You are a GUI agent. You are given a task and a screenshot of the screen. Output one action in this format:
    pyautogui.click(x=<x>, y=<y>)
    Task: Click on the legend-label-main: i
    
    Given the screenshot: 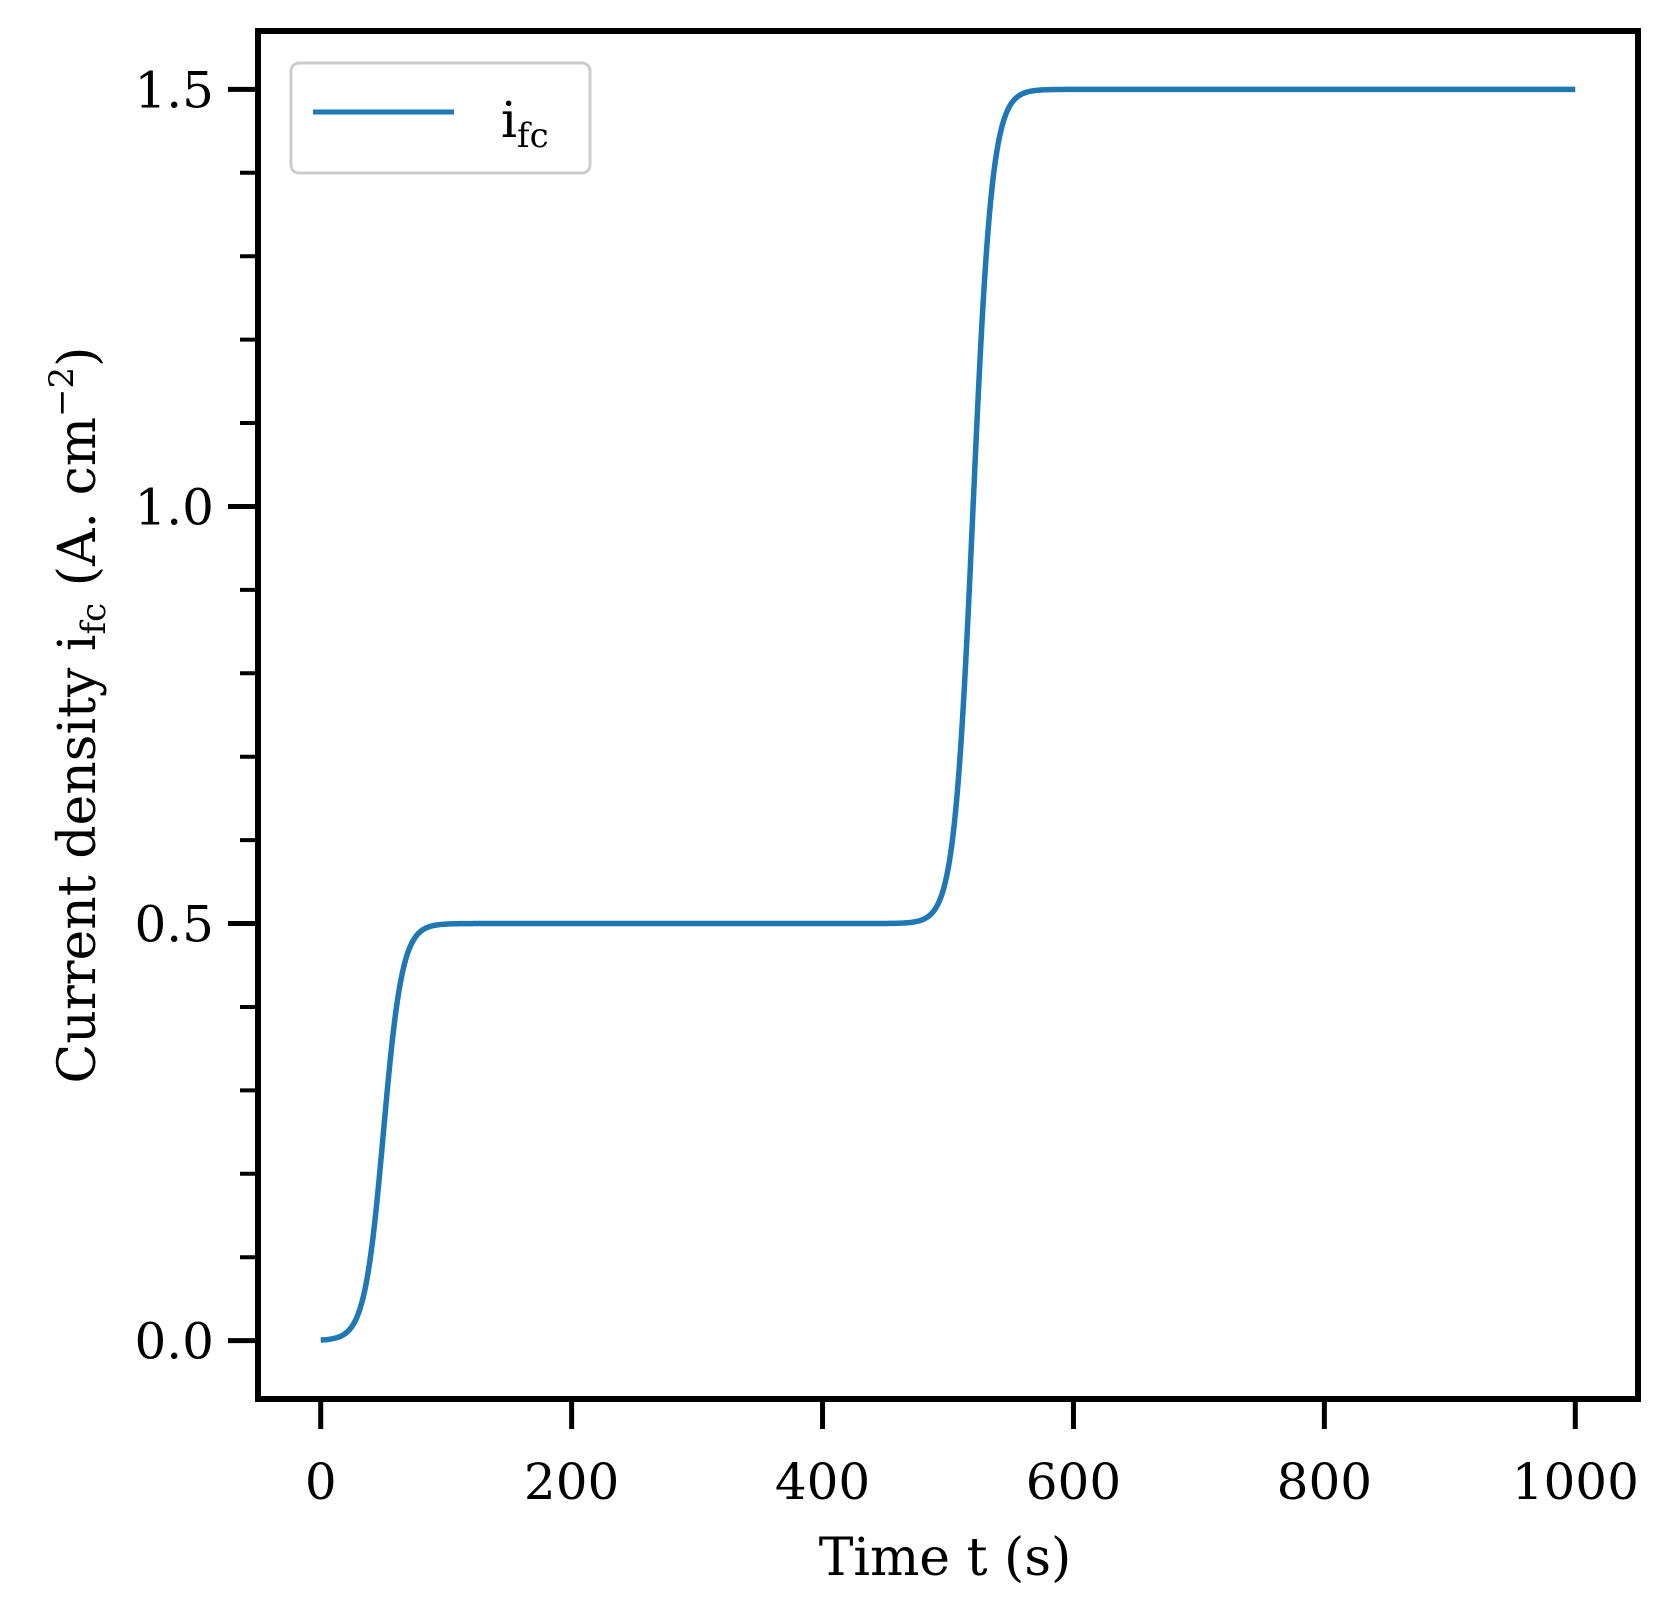 What is the action you would take?
    pyautogui.click(x=509, y=120)
    